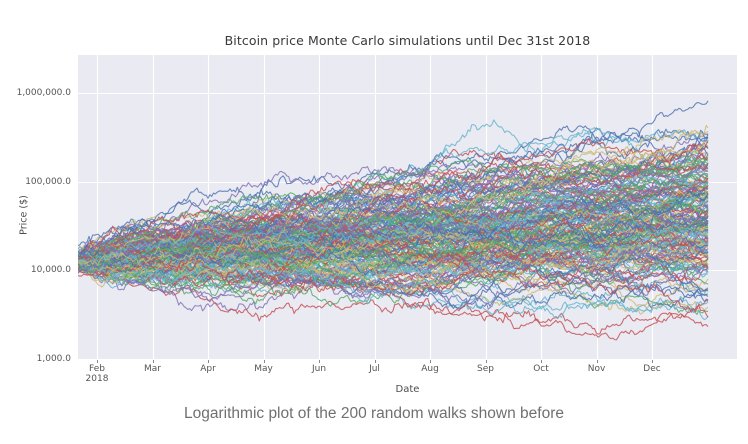 The width and height of the screenshot is (748, 444). Describe the element at coordinates (319, 369) in the screenshot. I see `x-tick-label: Jun` at that location.